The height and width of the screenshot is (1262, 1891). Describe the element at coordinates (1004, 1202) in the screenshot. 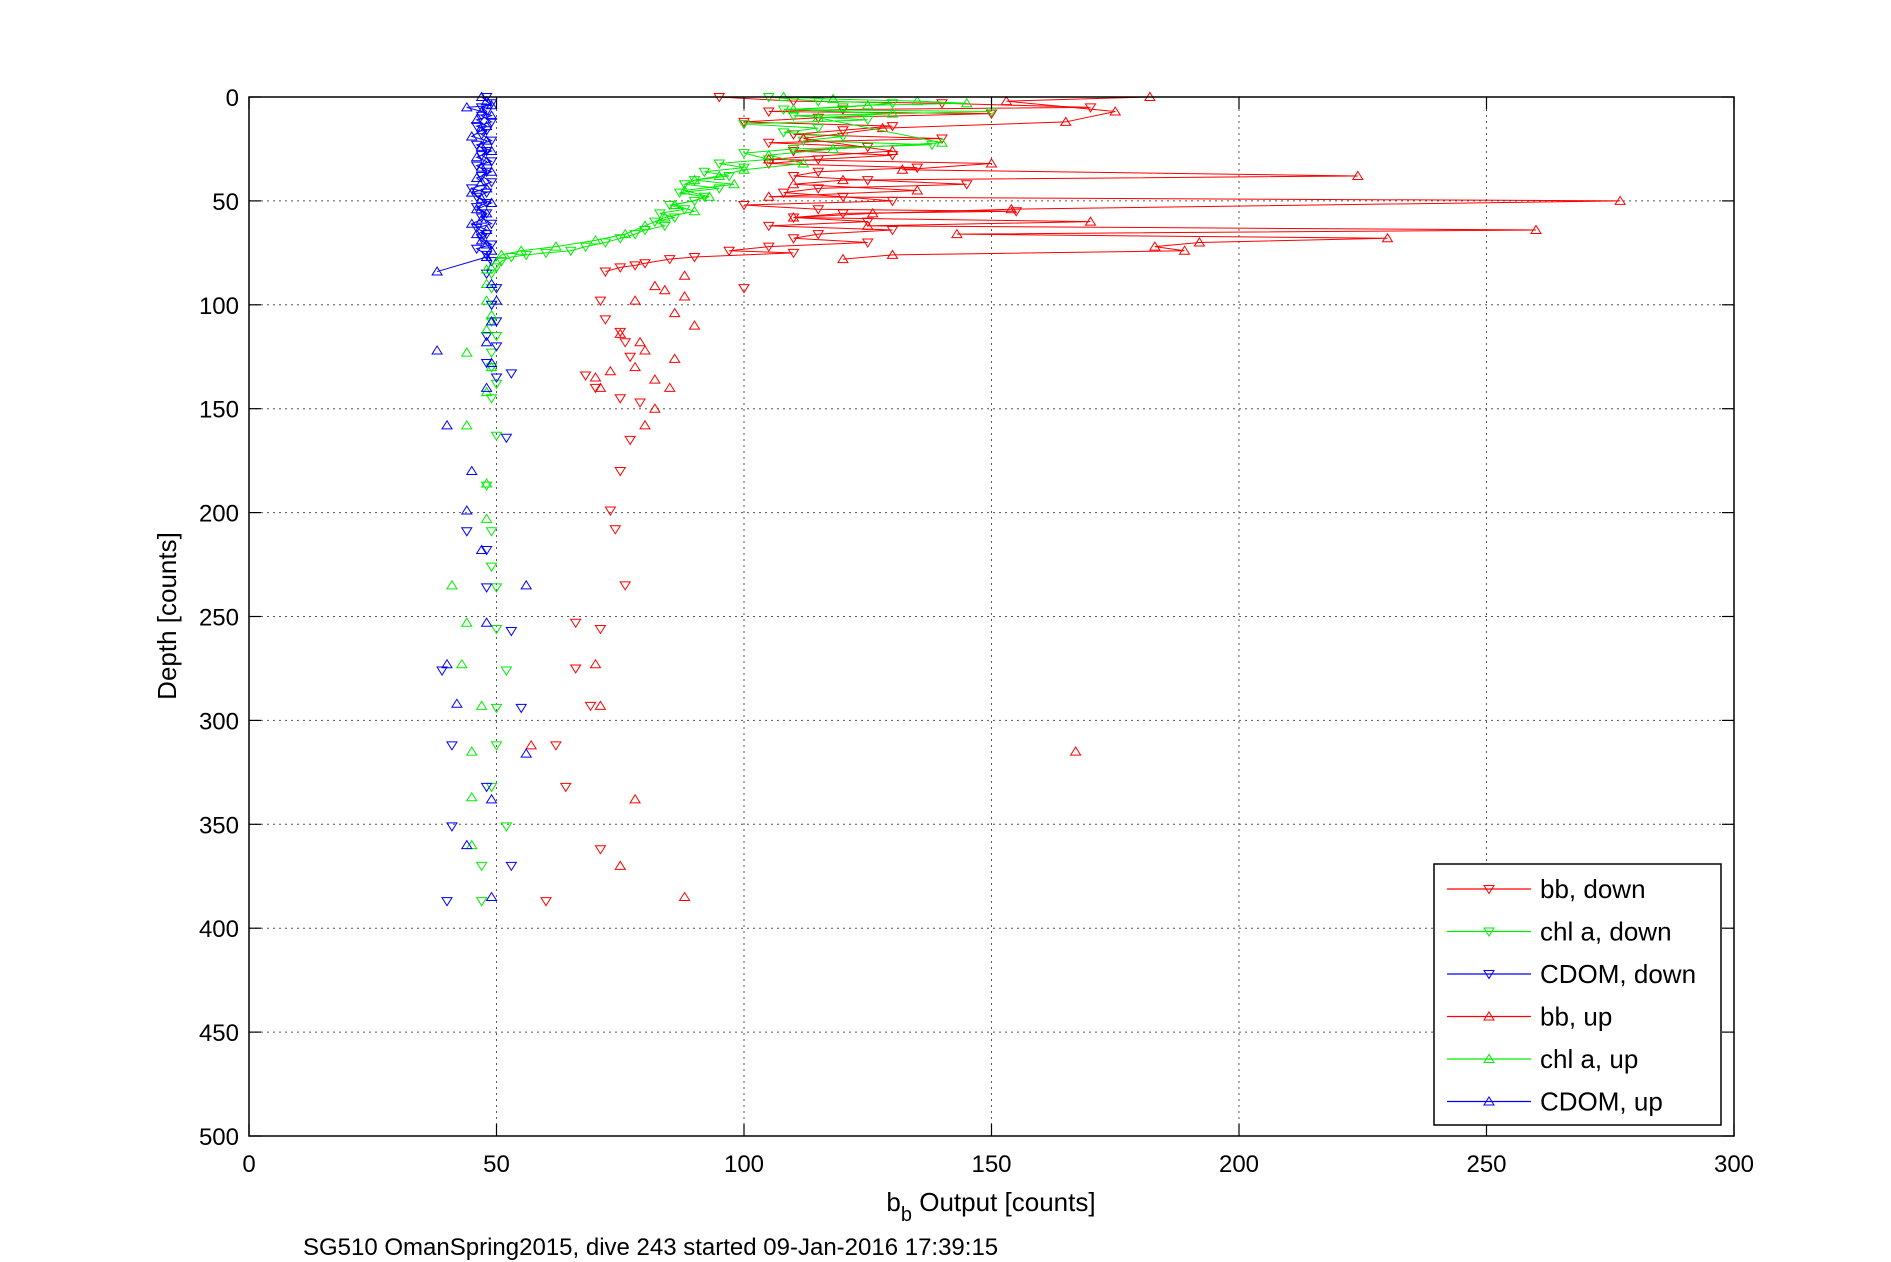

I see `x-axis-label-rest: Output [counts]` at that location.